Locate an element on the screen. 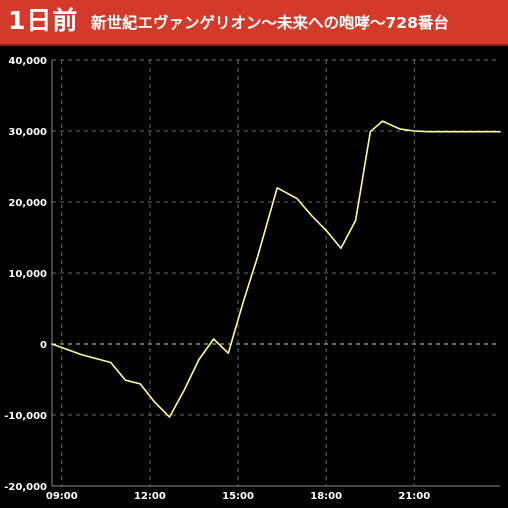  y-tick-labels: -20,000 -10,000 0 10,000 20,000 30,000 40,000 is located at coordinates (25, 274).